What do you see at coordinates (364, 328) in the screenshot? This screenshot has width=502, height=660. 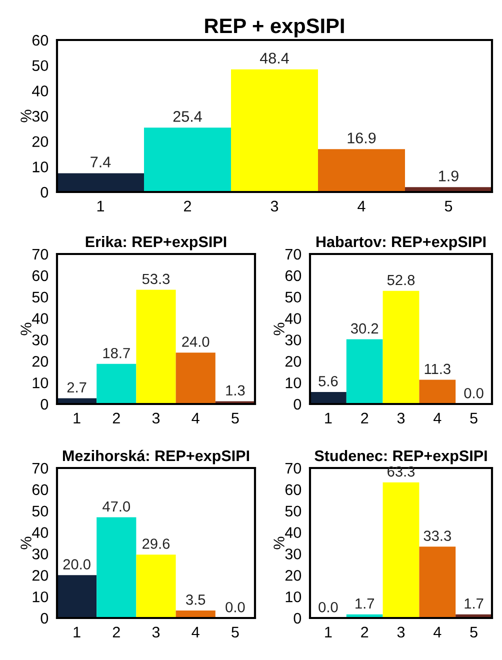 I see `data-label: 30.2` at bounding box center [364, 328].